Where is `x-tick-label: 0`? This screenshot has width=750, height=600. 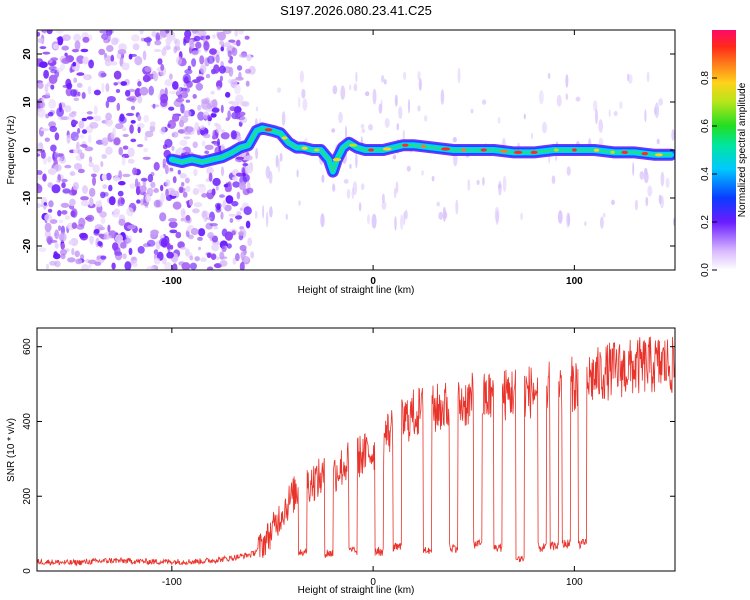 x-tick-label: 0 is located at coordinates (373, 582).